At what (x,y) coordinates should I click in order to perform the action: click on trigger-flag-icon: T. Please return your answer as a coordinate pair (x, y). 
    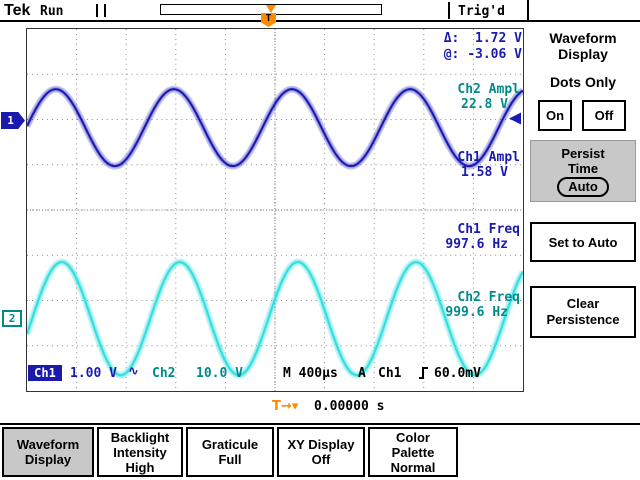
    Looking at the image, I should click on (268, 20).